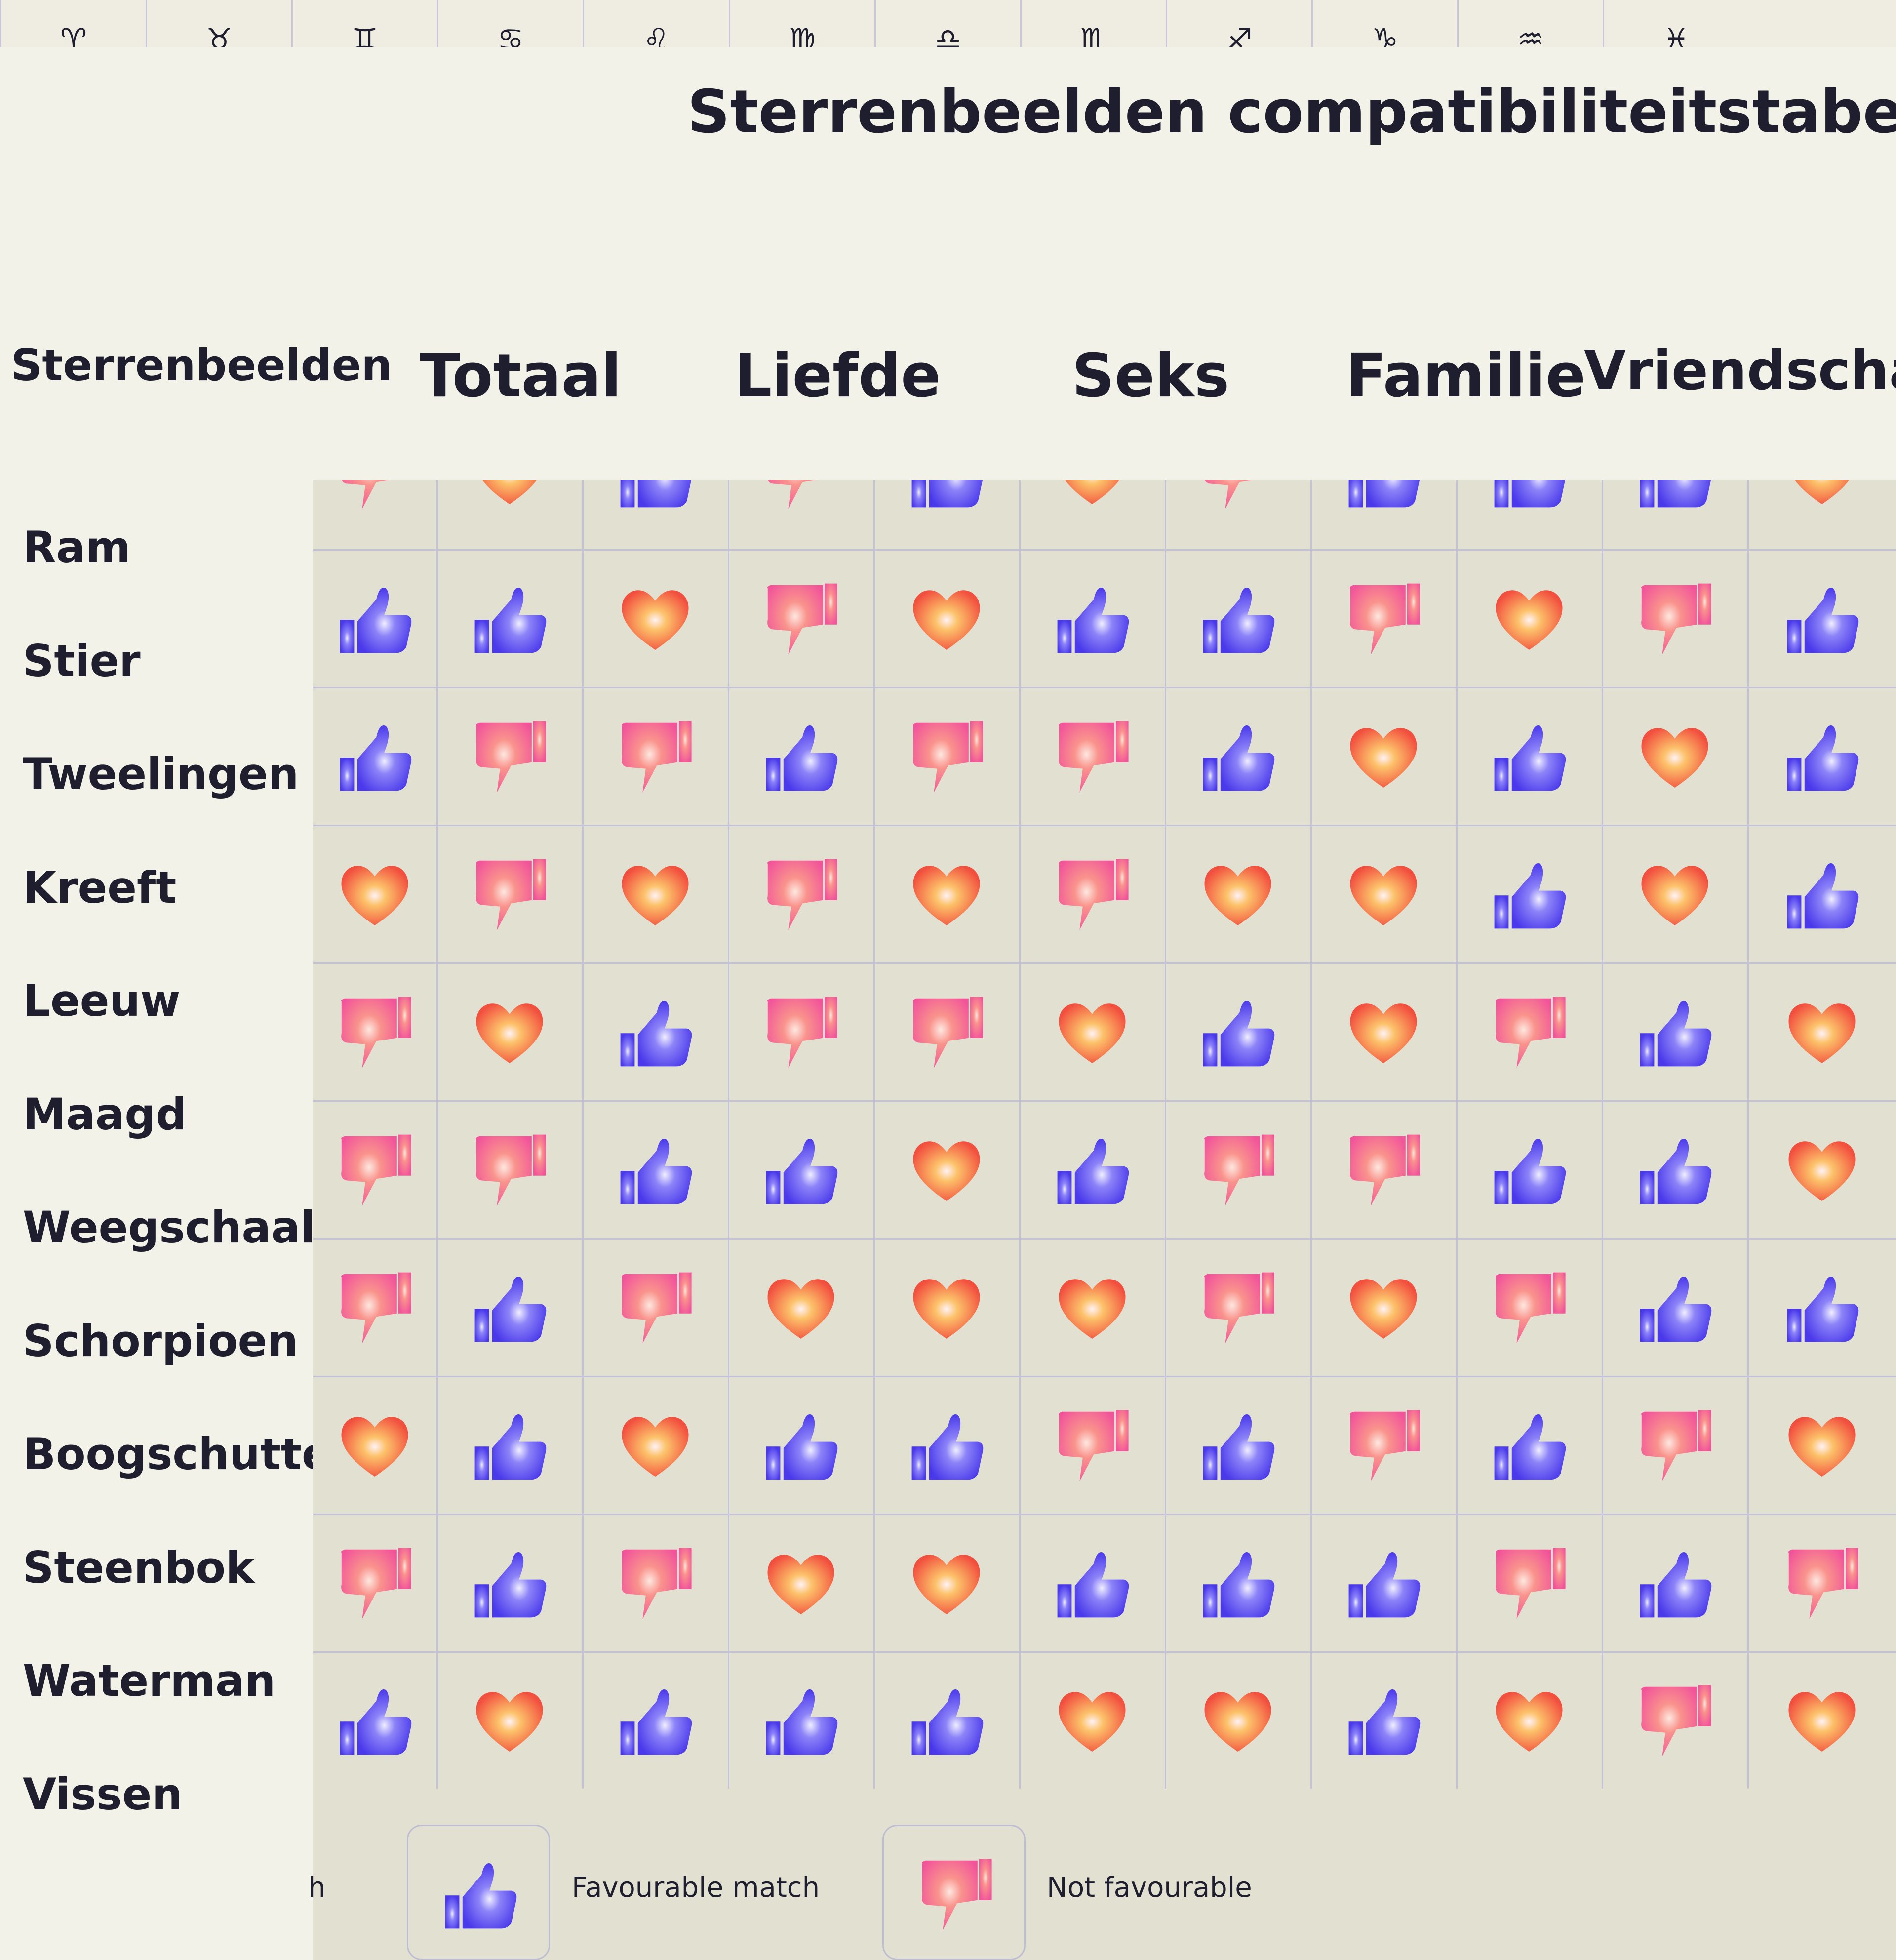 This screenshot has width=1896, height=1960. Describe the element at coordinates (521, 376) in the screenshot. I see `category-total: Totaal` at that location.